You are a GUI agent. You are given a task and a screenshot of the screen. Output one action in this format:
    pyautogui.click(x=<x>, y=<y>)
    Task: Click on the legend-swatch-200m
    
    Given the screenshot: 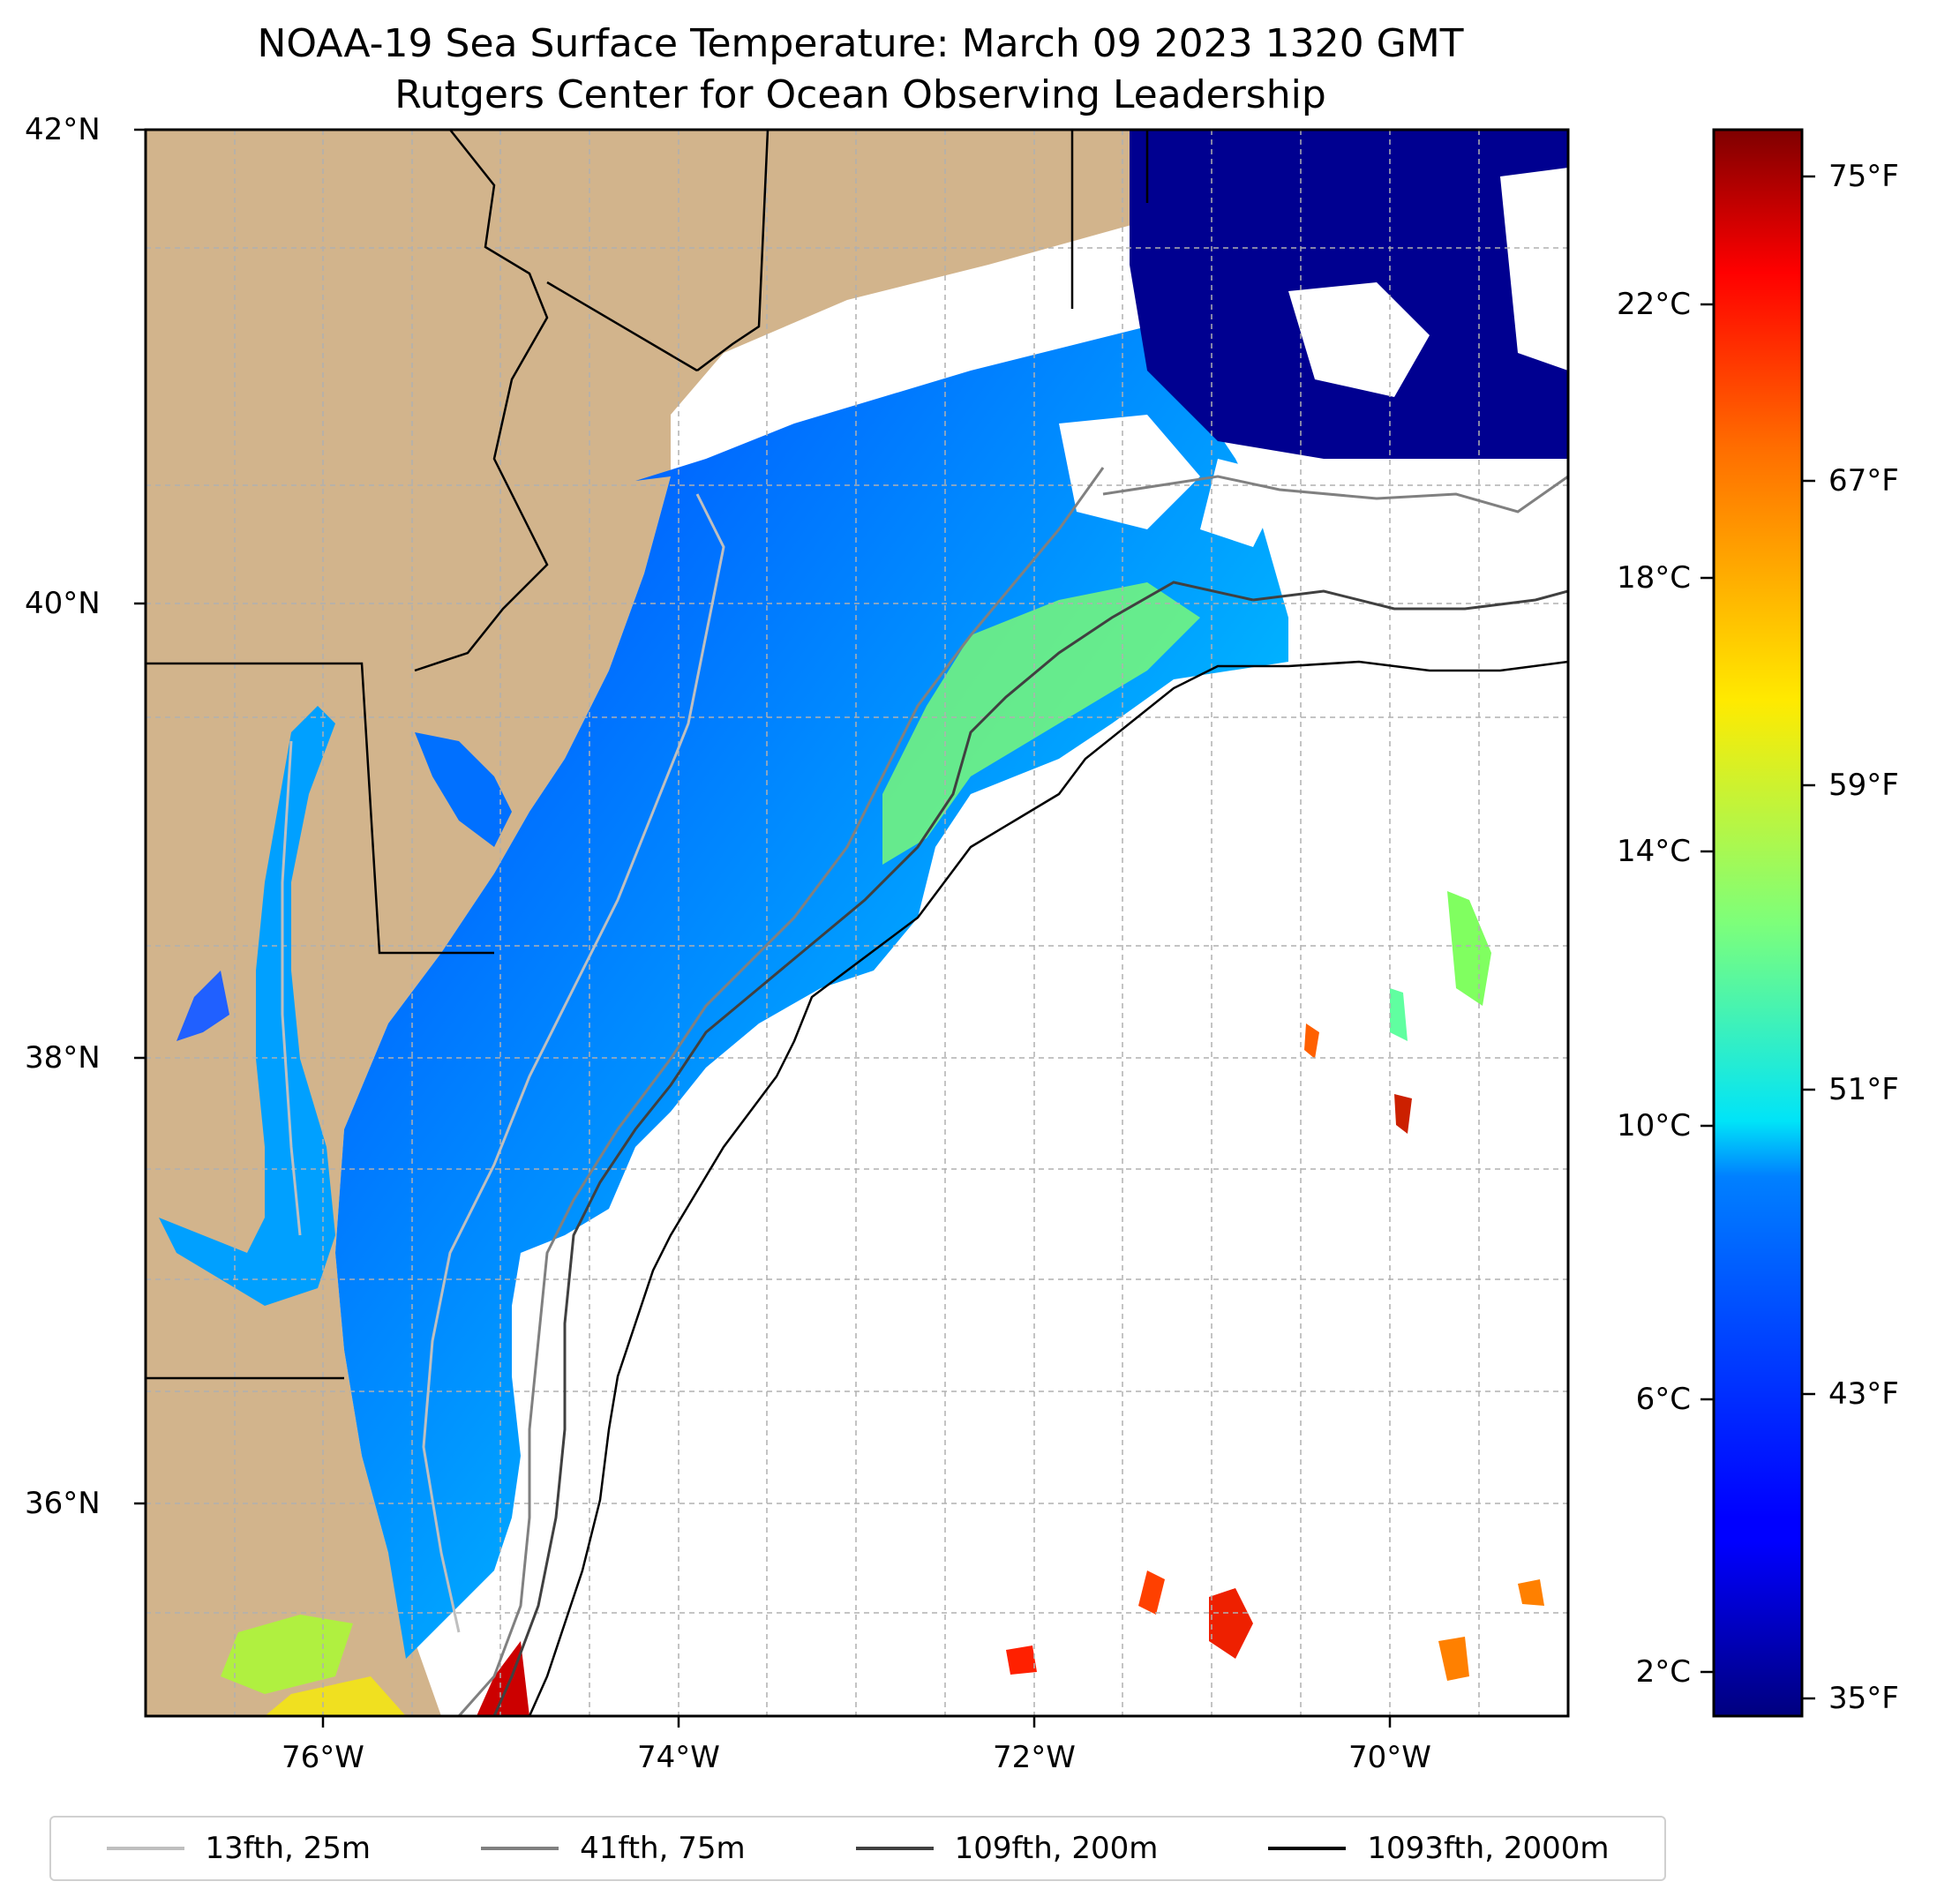 What is the action you would take?
    pyautogui.click(x=895, y=1848)
    